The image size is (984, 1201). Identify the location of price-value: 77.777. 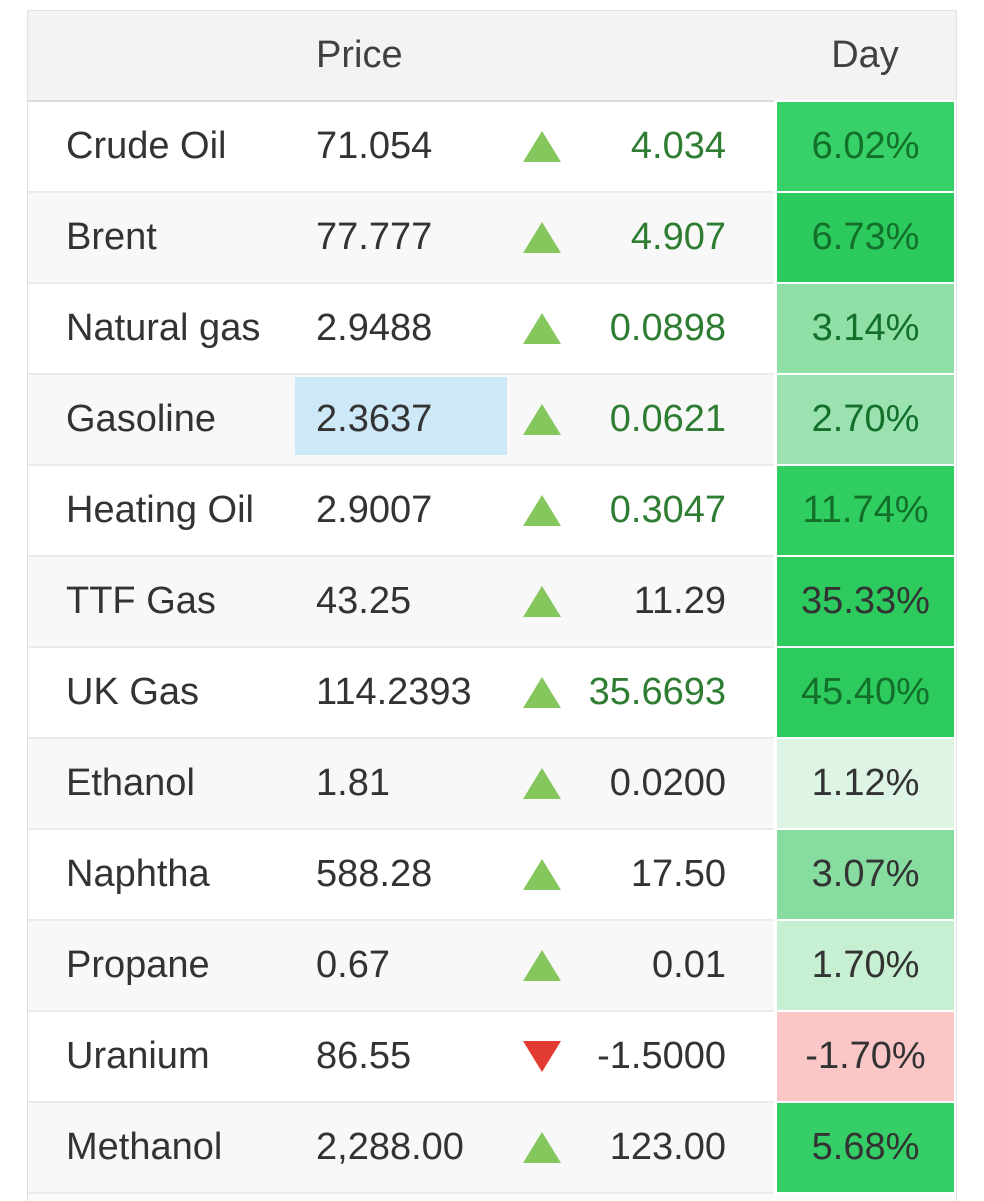
(374, 237).